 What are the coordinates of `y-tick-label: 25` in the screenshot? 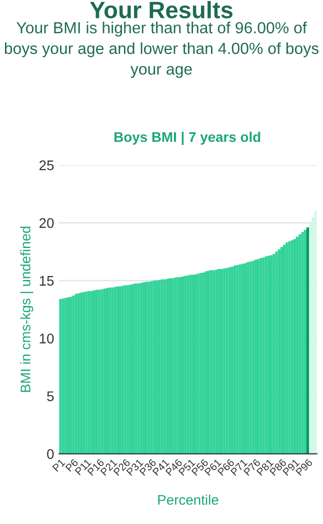 It's located at (47, 165).